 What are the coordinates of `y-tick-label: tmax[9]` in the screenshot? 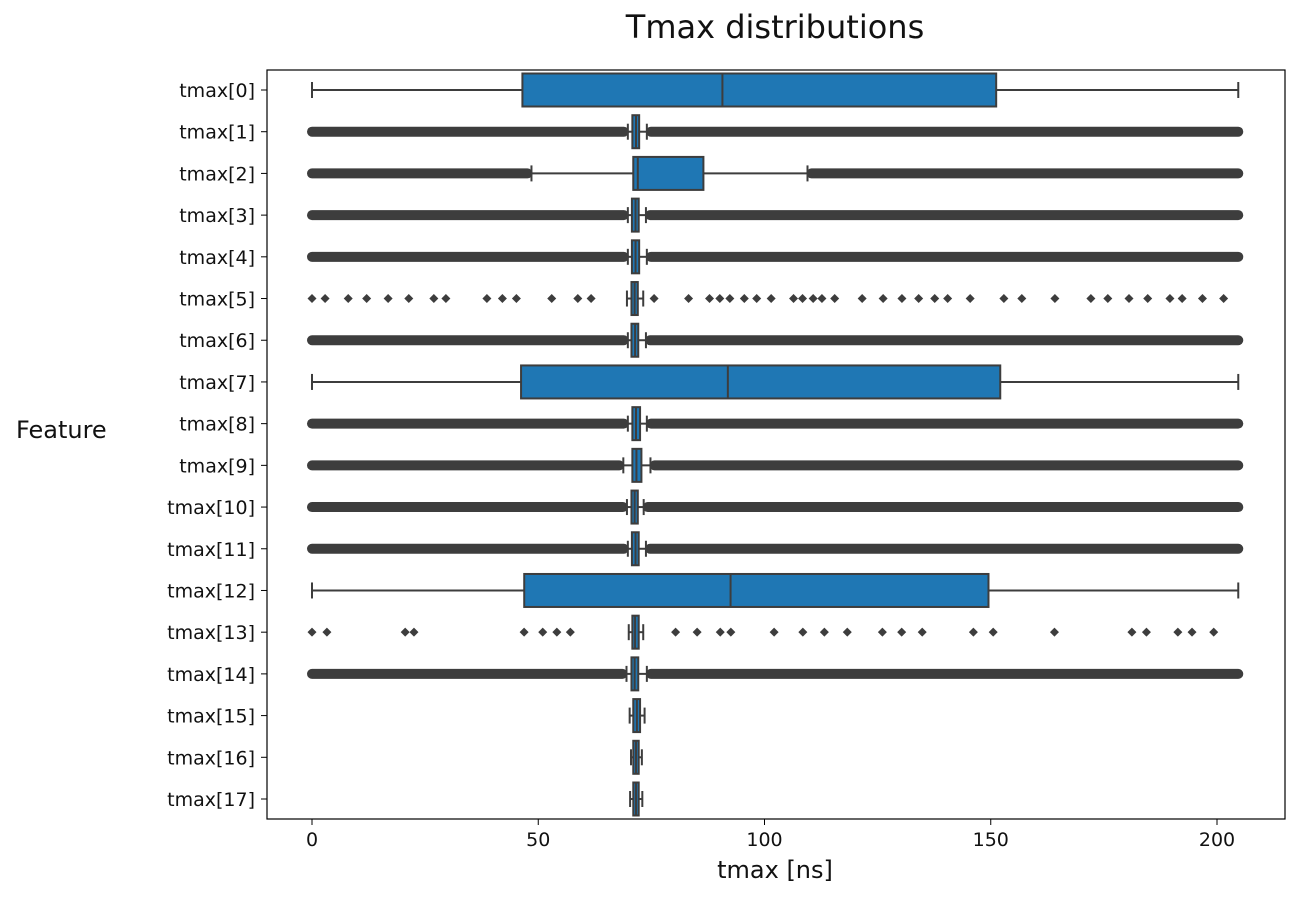 It's located at (217, 466).